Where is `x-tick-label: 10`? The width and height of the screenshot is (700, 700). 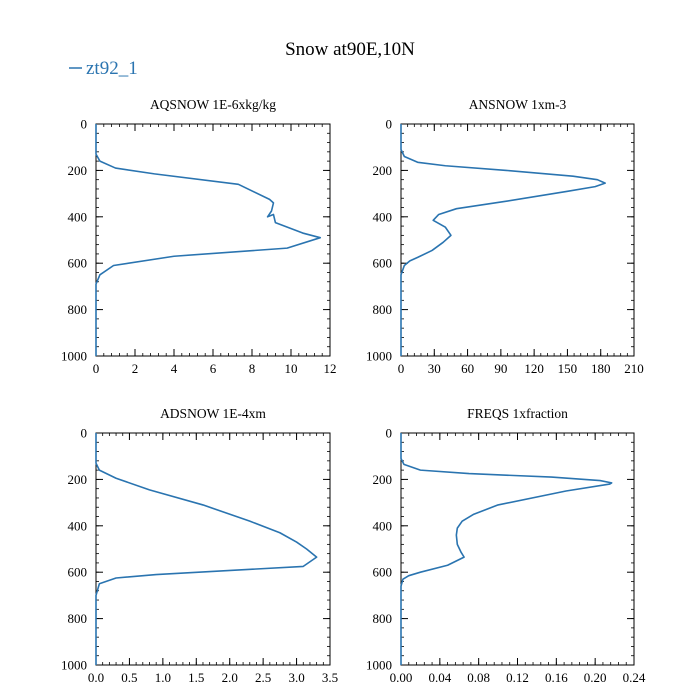 x-tick-label: 10 is located at coordinates (291, 368).